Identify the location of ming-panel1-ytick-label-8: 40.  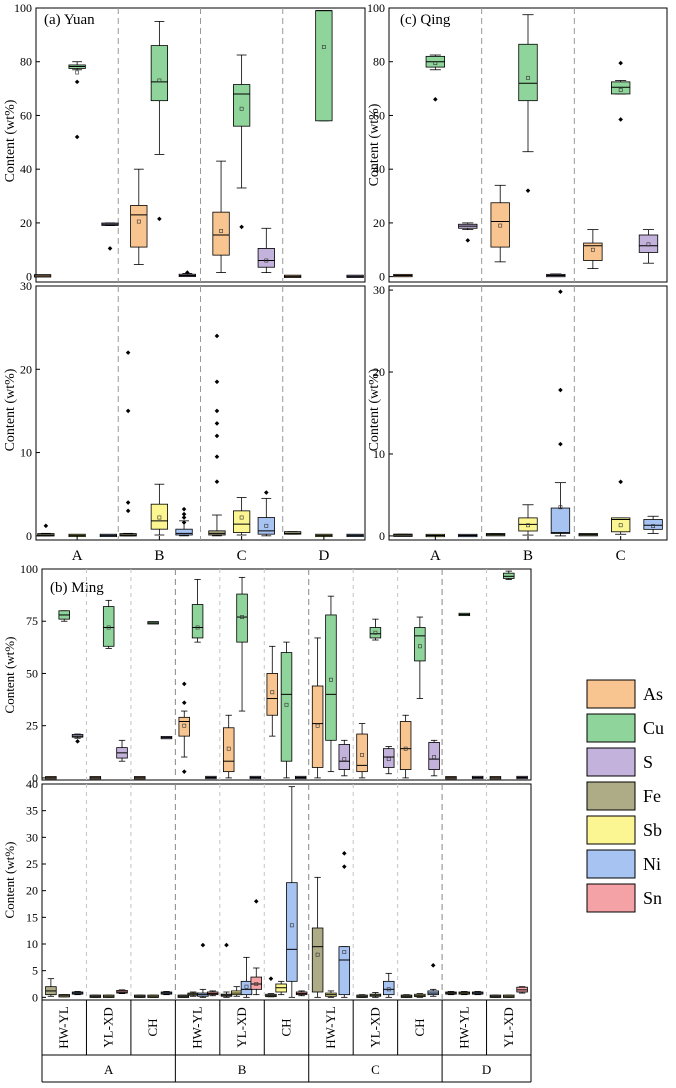
(32, 784).